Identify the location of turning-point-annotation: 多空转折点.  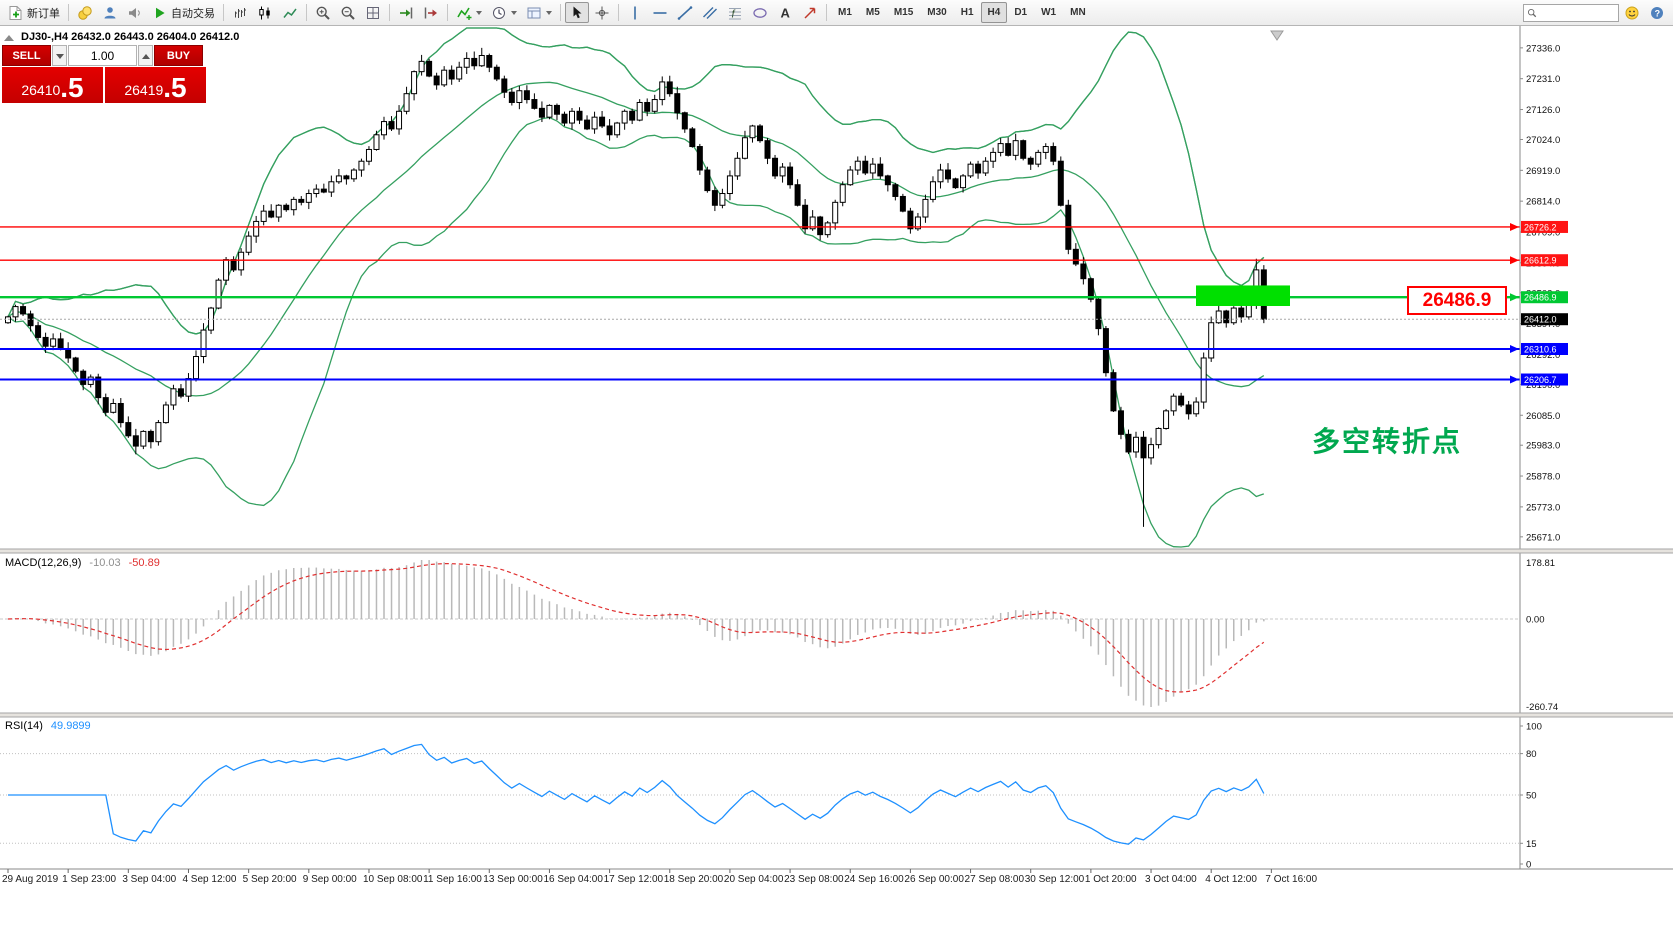
(1387, 441).